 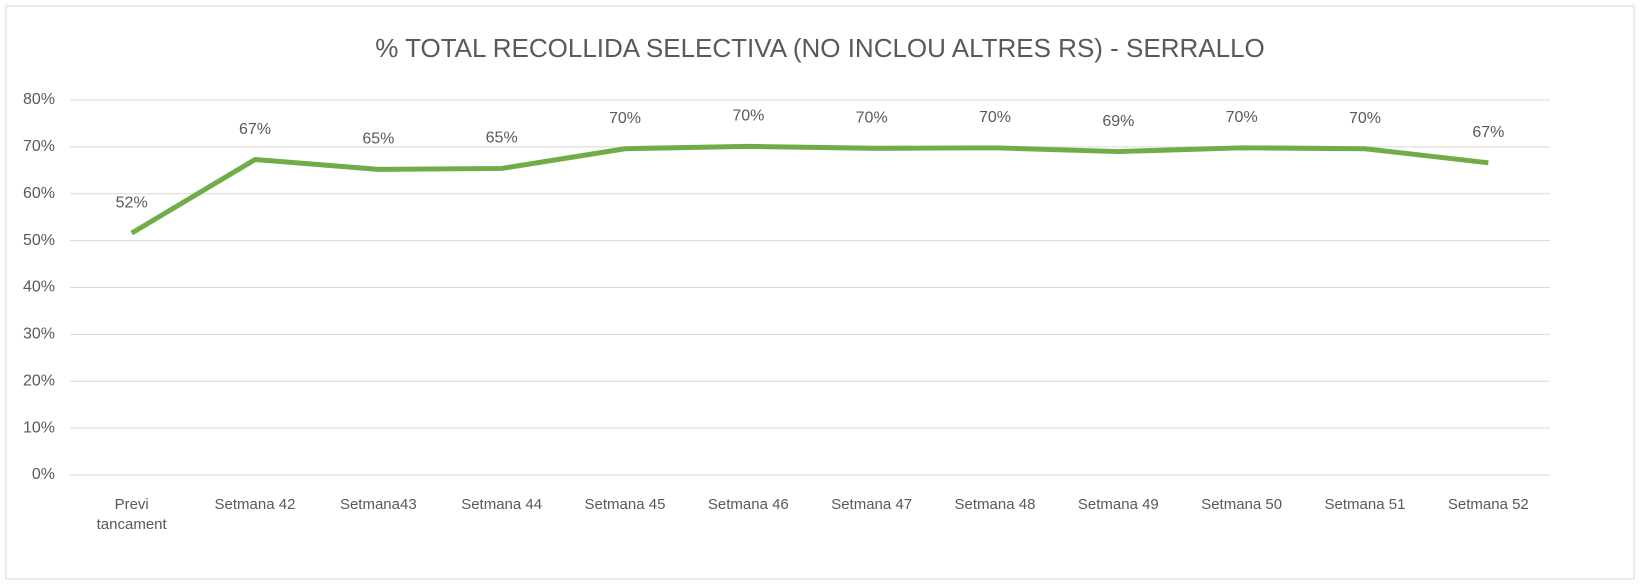 What do you see at coordinates (255, 504) in the screenshot?
I see `x-tick-label: Setmana 42` at bounding box center [255, 504].